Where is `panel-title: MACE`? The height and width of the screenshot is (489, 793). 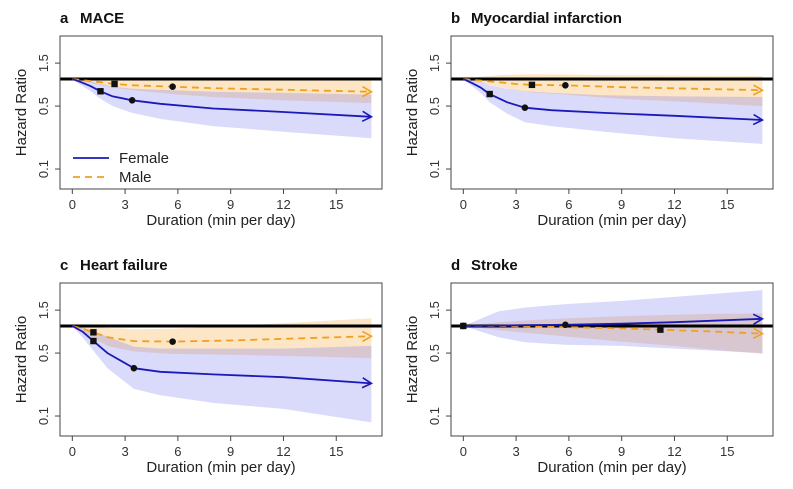
panel-title: MACE is located at coordinates (102, 18).